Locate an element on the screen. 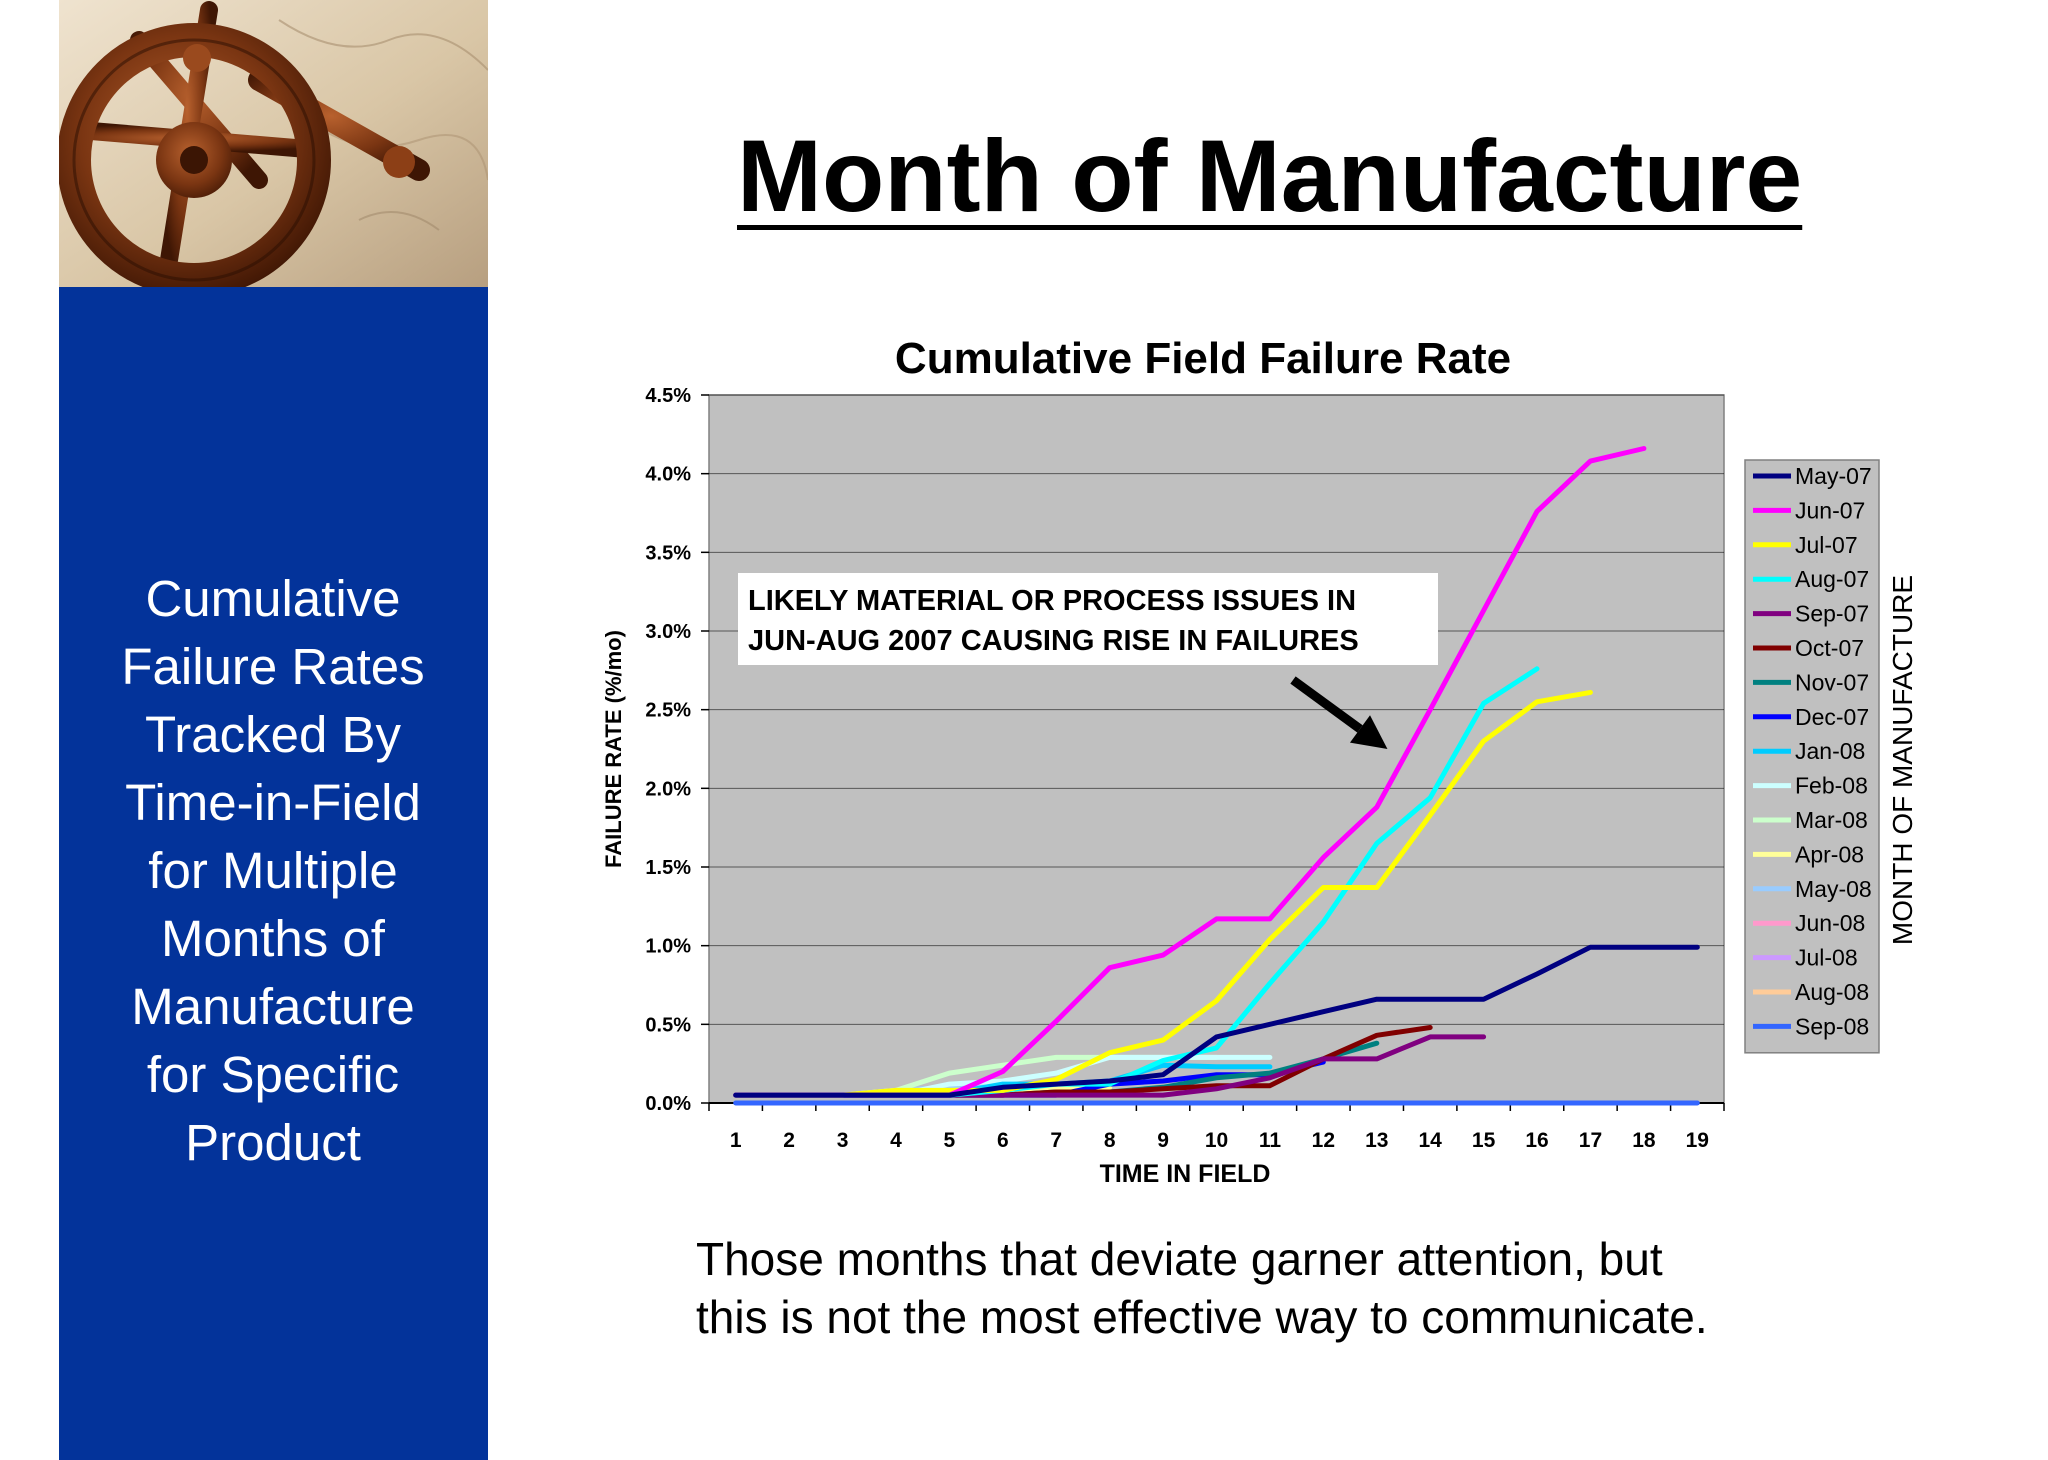 The height and width of the screenshot is (1460, 2048). side-text-line: Product is located at coordinates (273, 1142).